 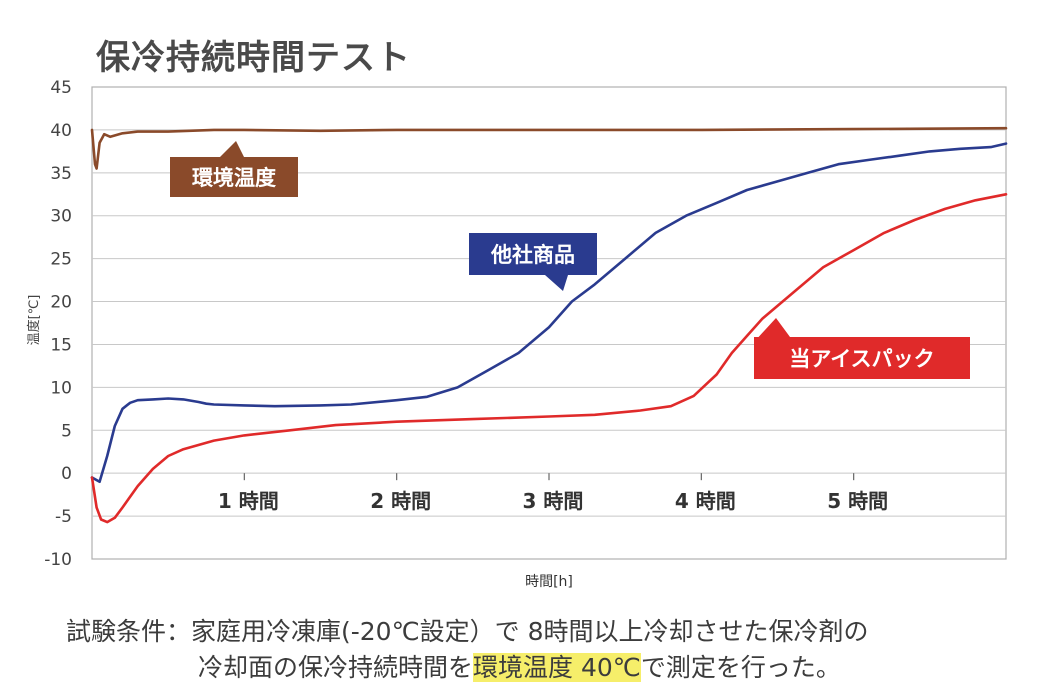 I want to click on y-tick-label: 30, so click(x=61, y=217).